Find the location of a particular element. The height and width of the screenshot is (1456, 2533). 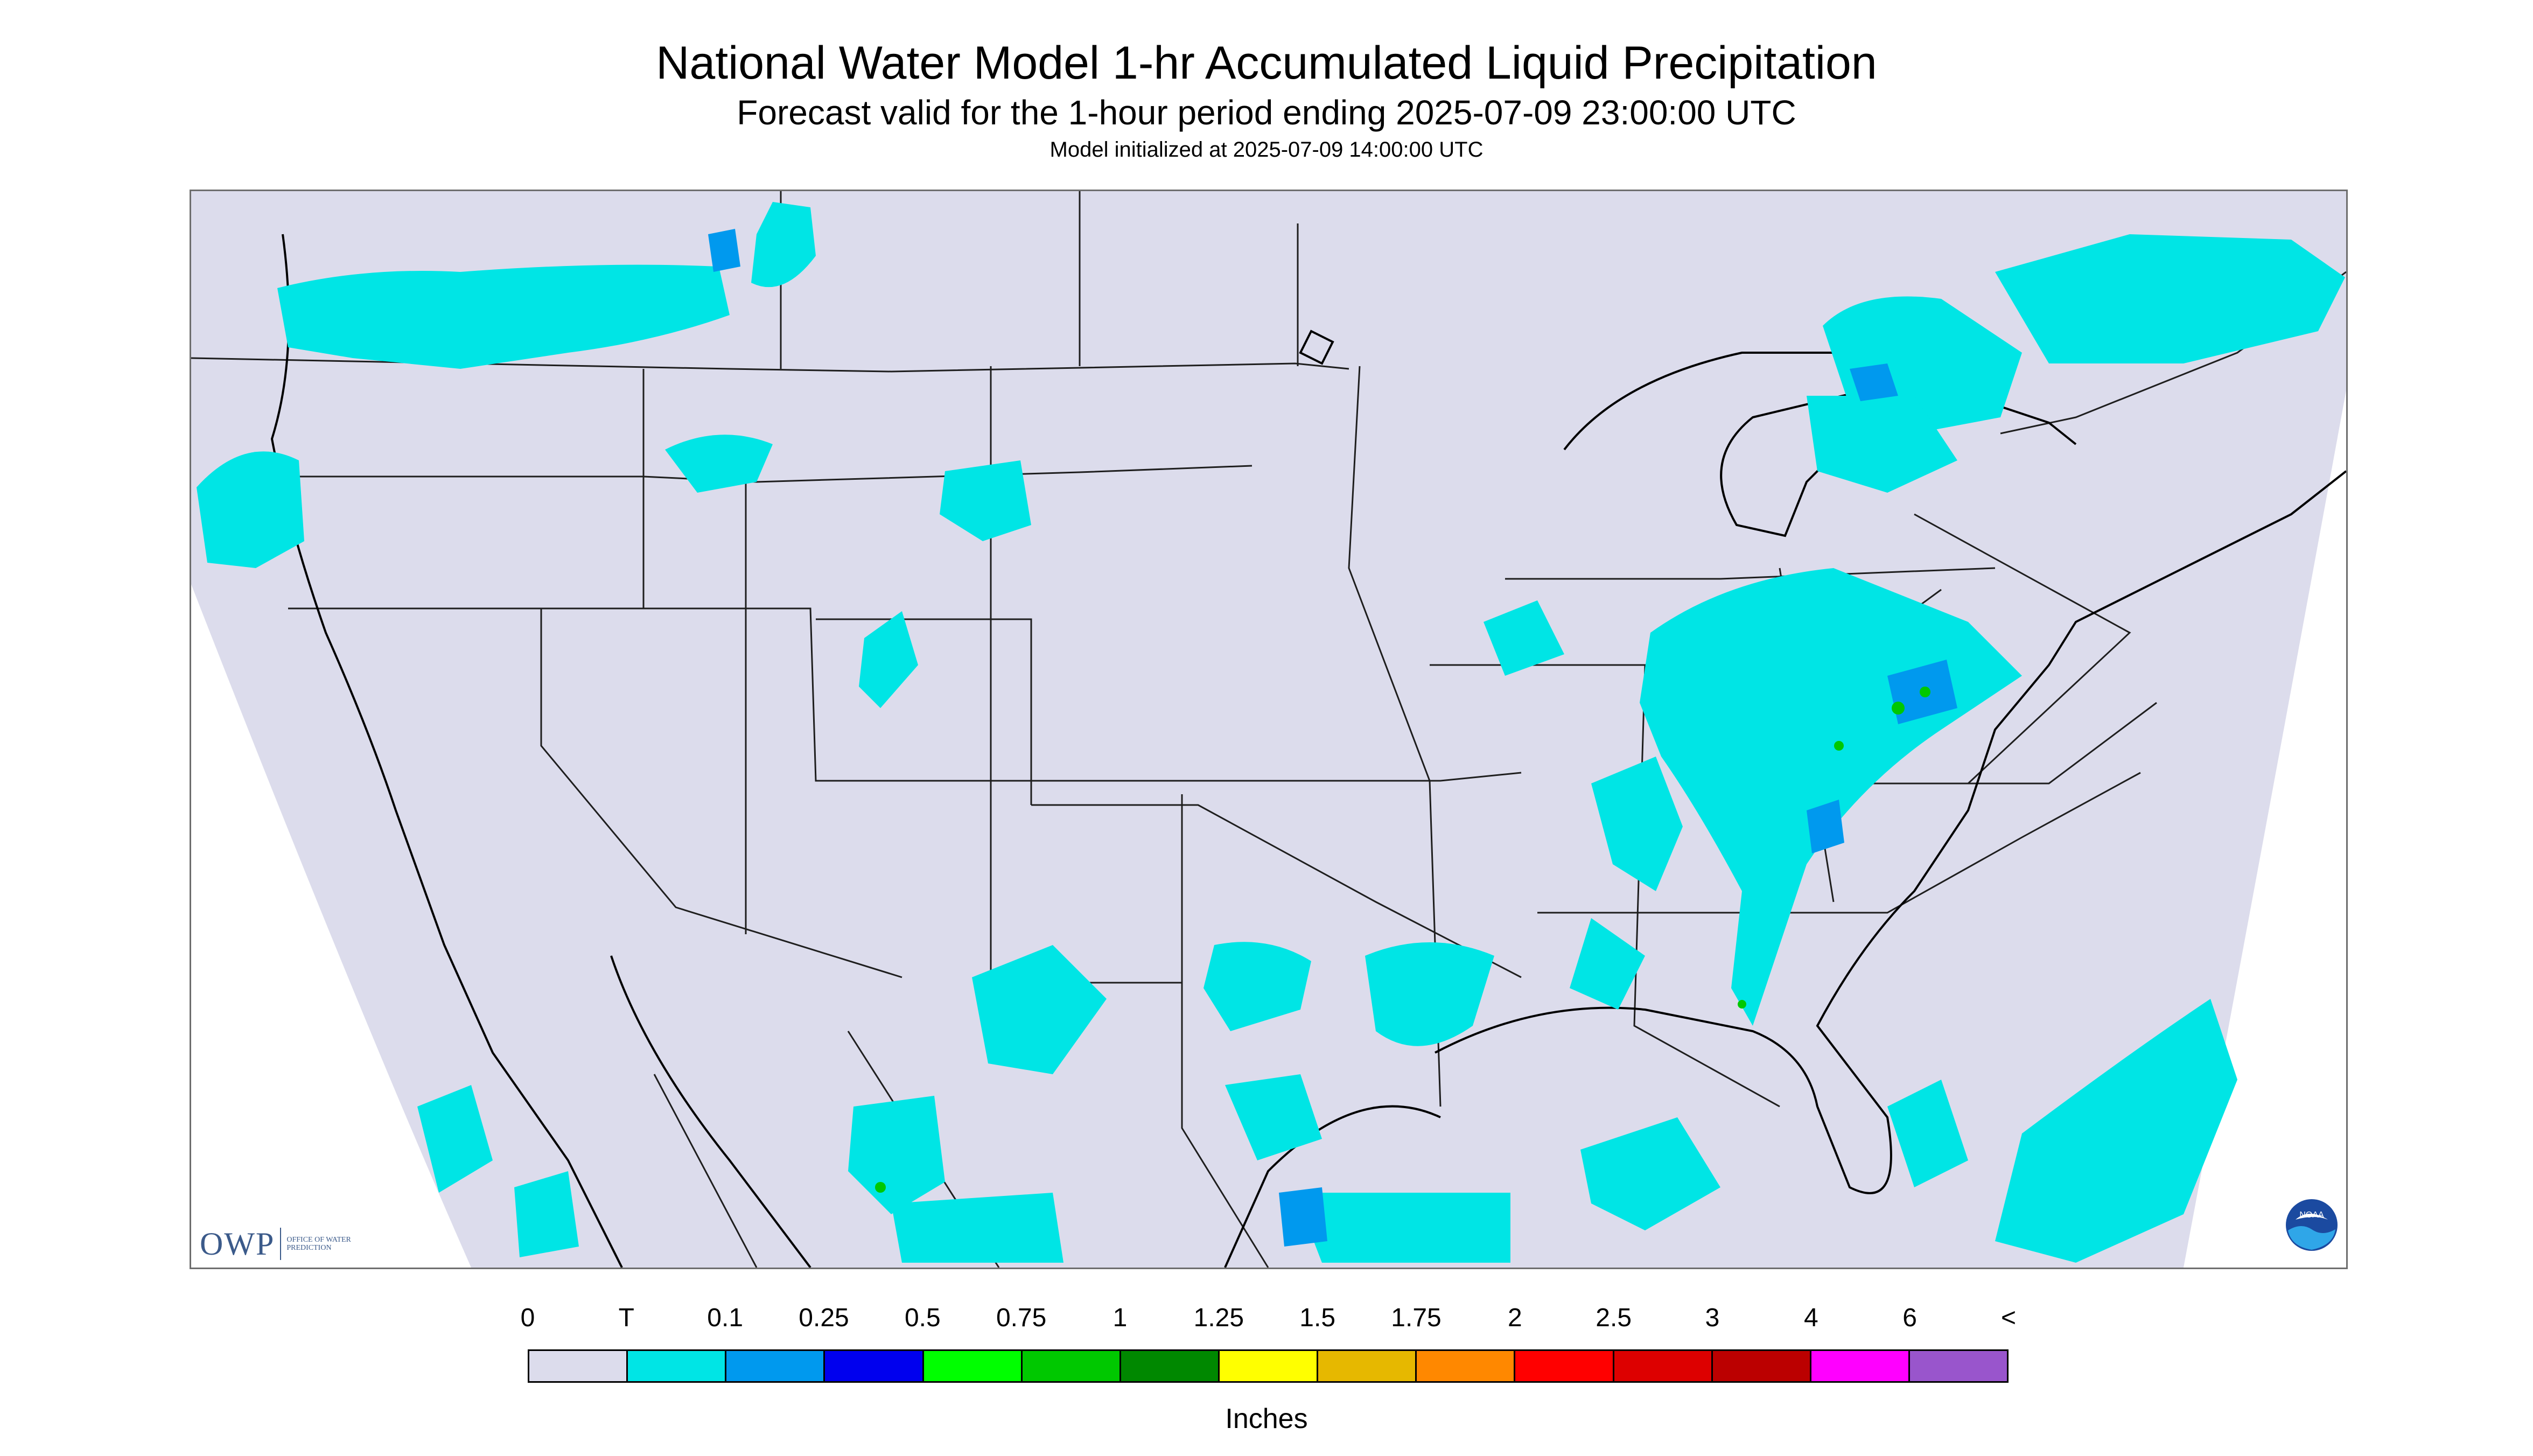

noaa-logo: NOAA is located at coordinates (2312, 1225).